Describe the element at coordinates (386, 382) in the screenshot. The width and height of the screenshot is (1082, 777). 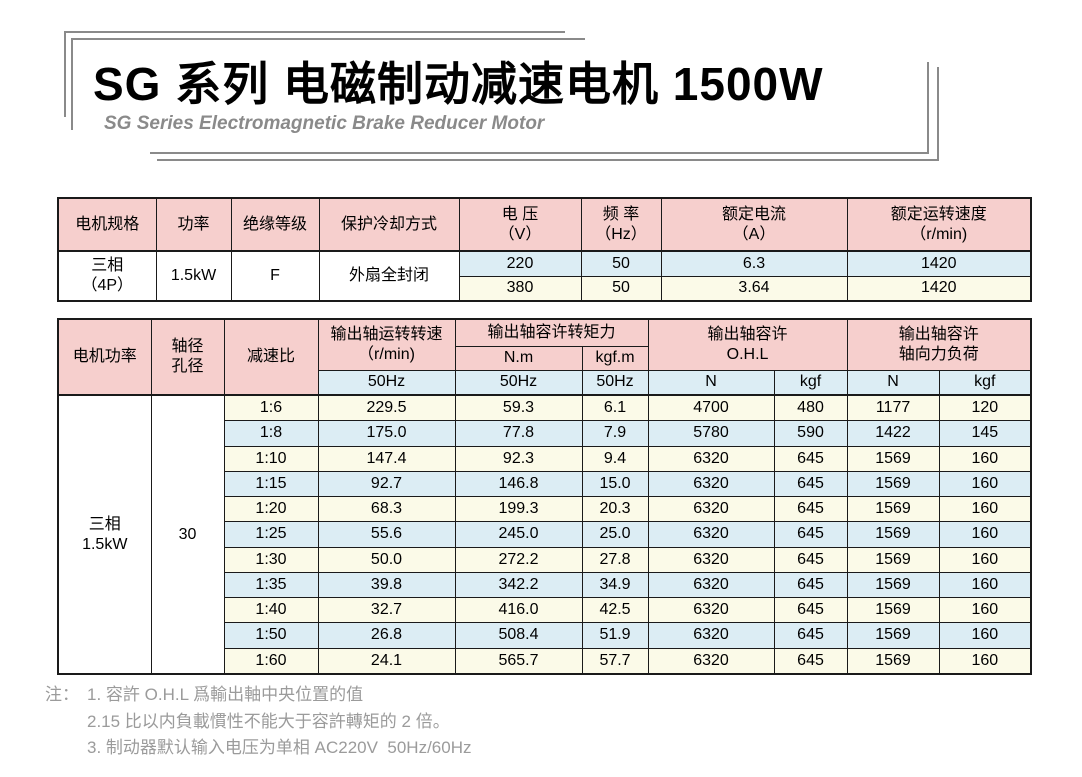
I see `perf-subheader-speed-50hz: 50Hz` at that location.